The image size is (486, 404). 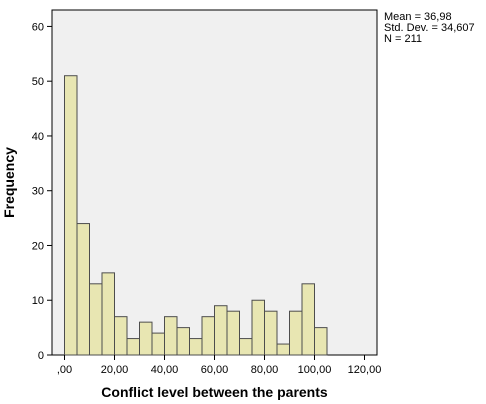 What do you see at coordinates (64, 370) in the screenshot?
I see `x-tick-label: ,00` at bounding box center [64, 370].